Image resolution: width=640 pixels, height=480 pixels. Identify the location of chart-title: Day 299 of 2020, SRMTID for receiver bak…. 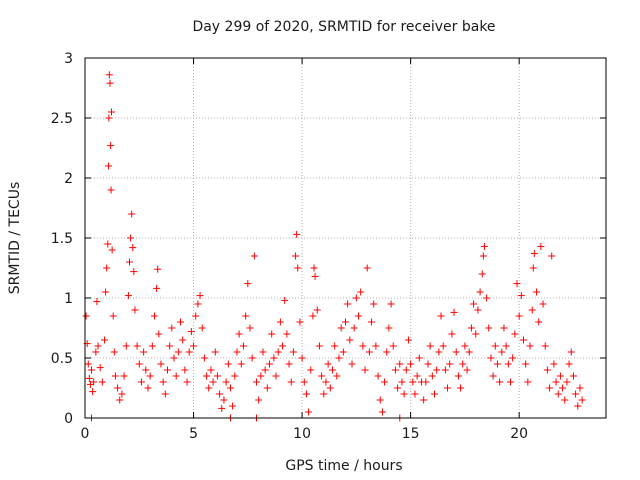
(343, 27).